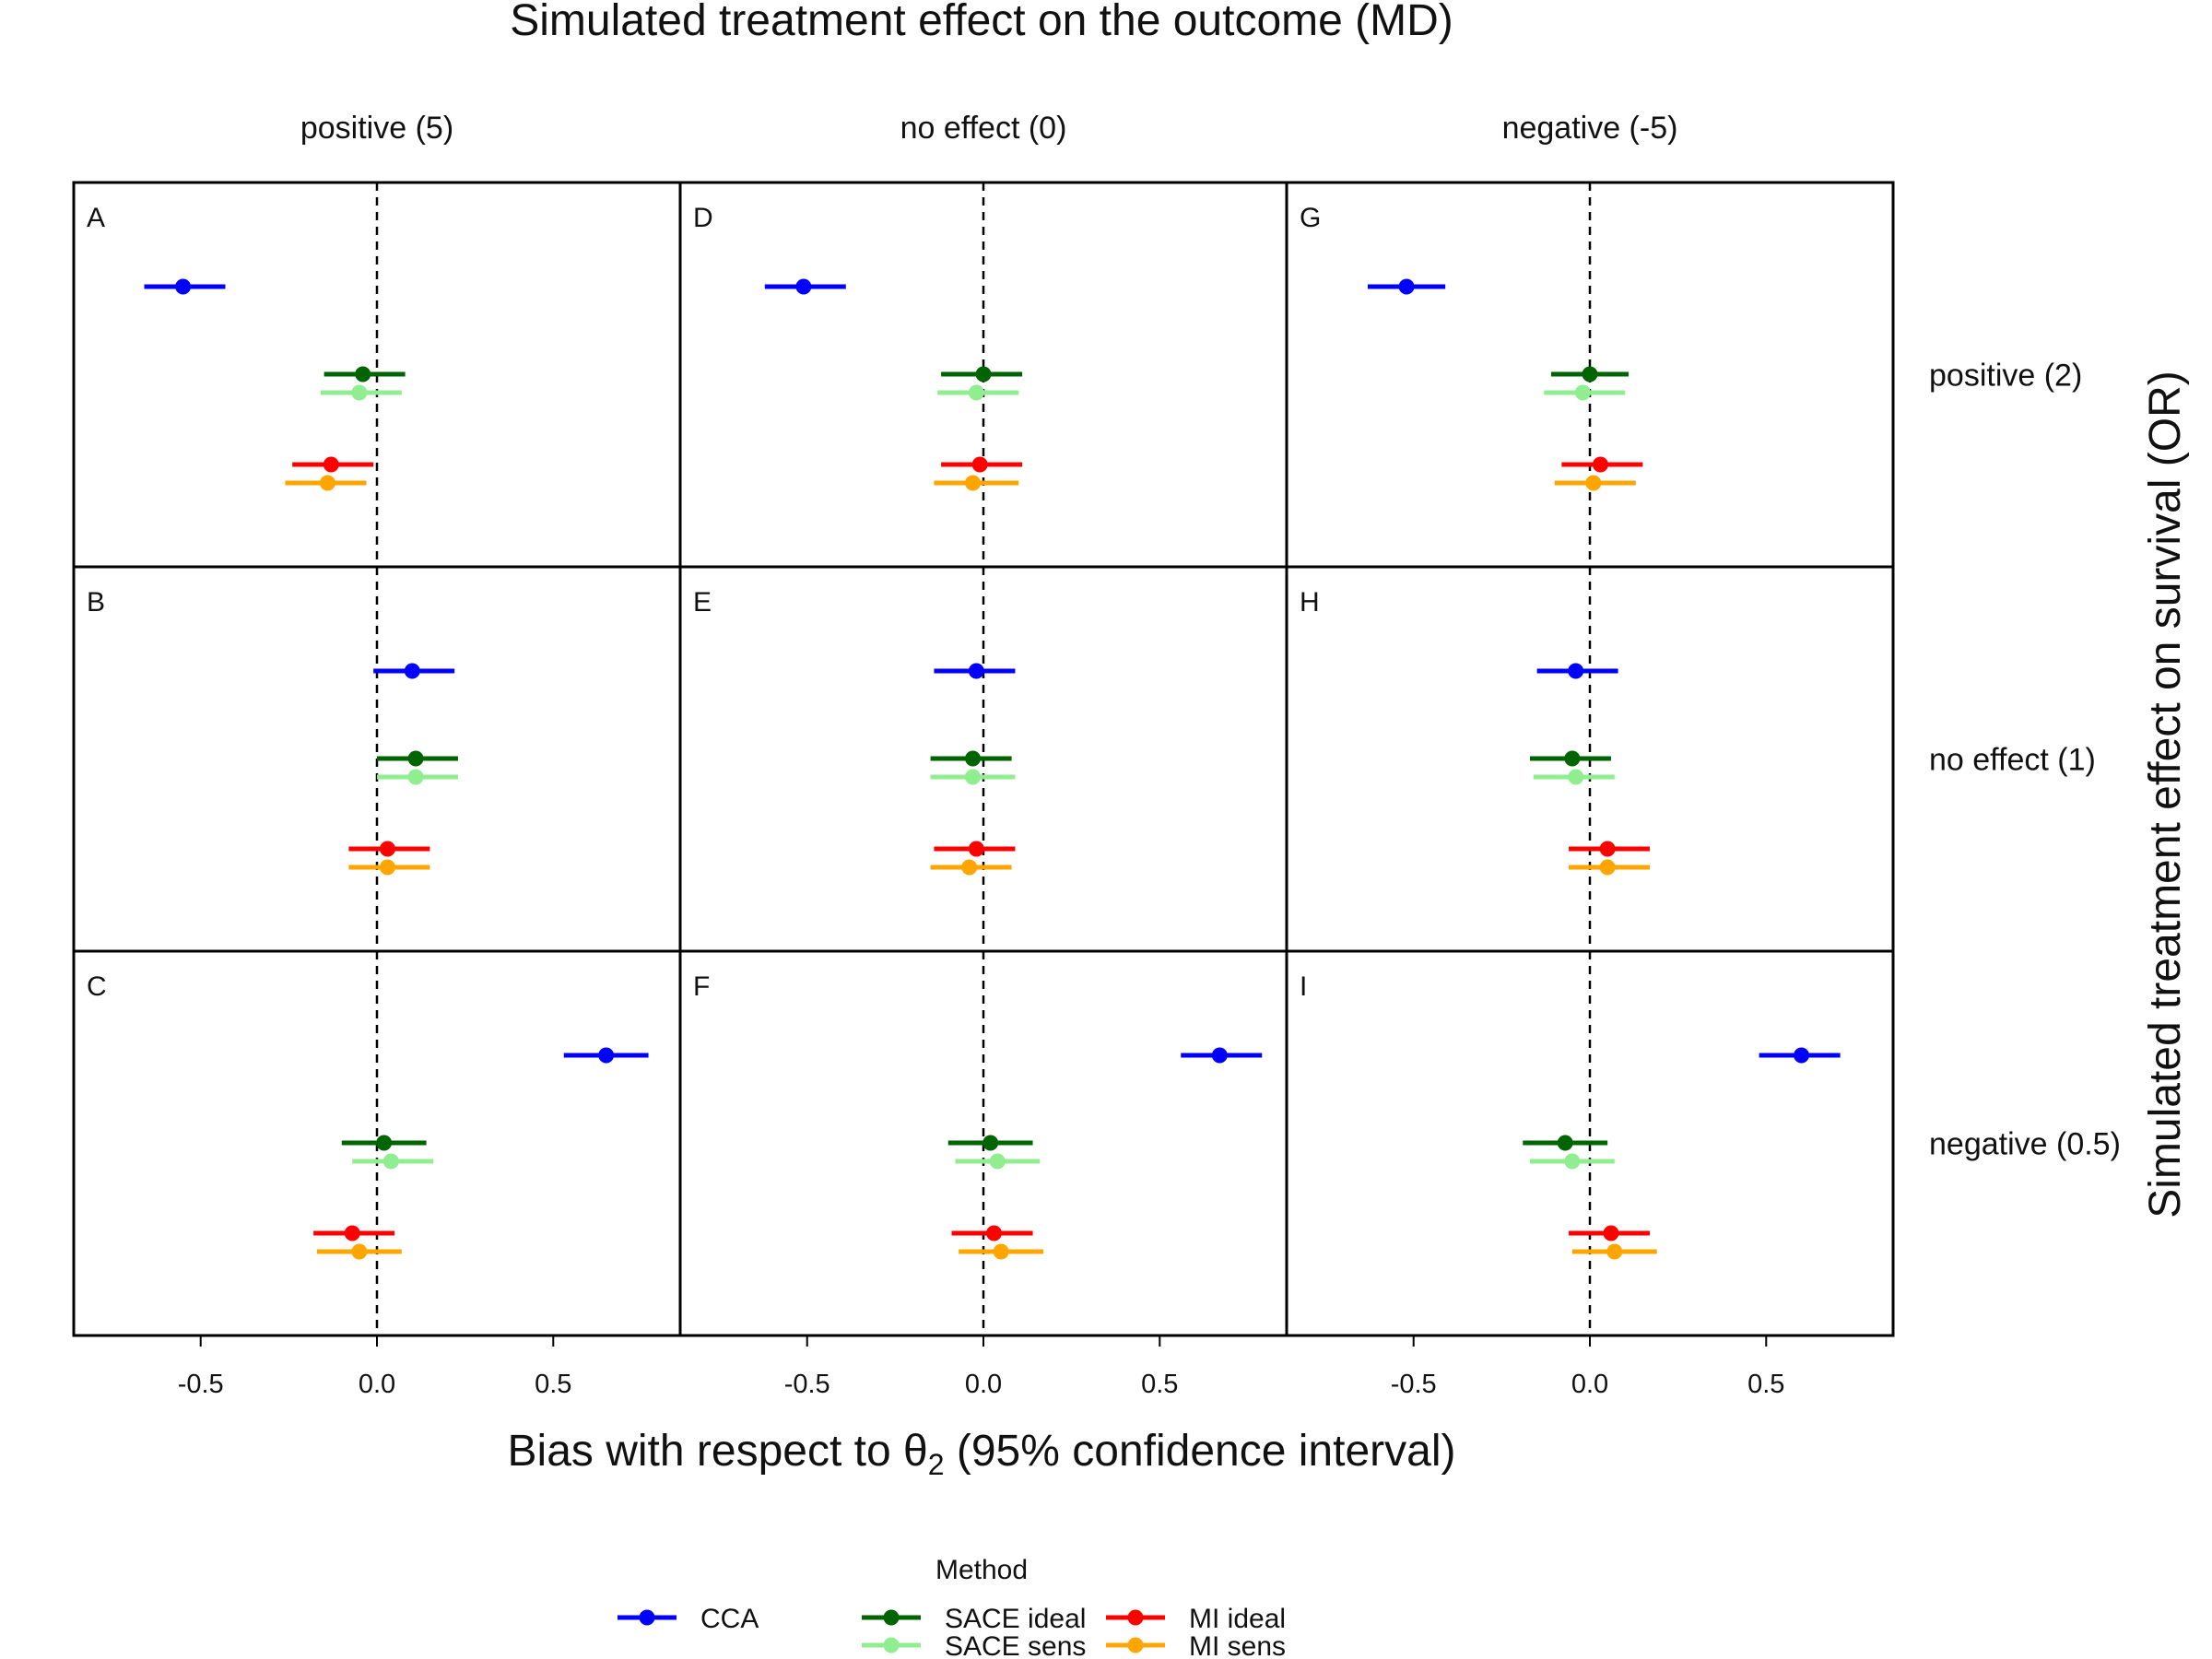  I want to click on row-labels: positive (2) no effect (1) negative (0.5), so click(2025, 760).